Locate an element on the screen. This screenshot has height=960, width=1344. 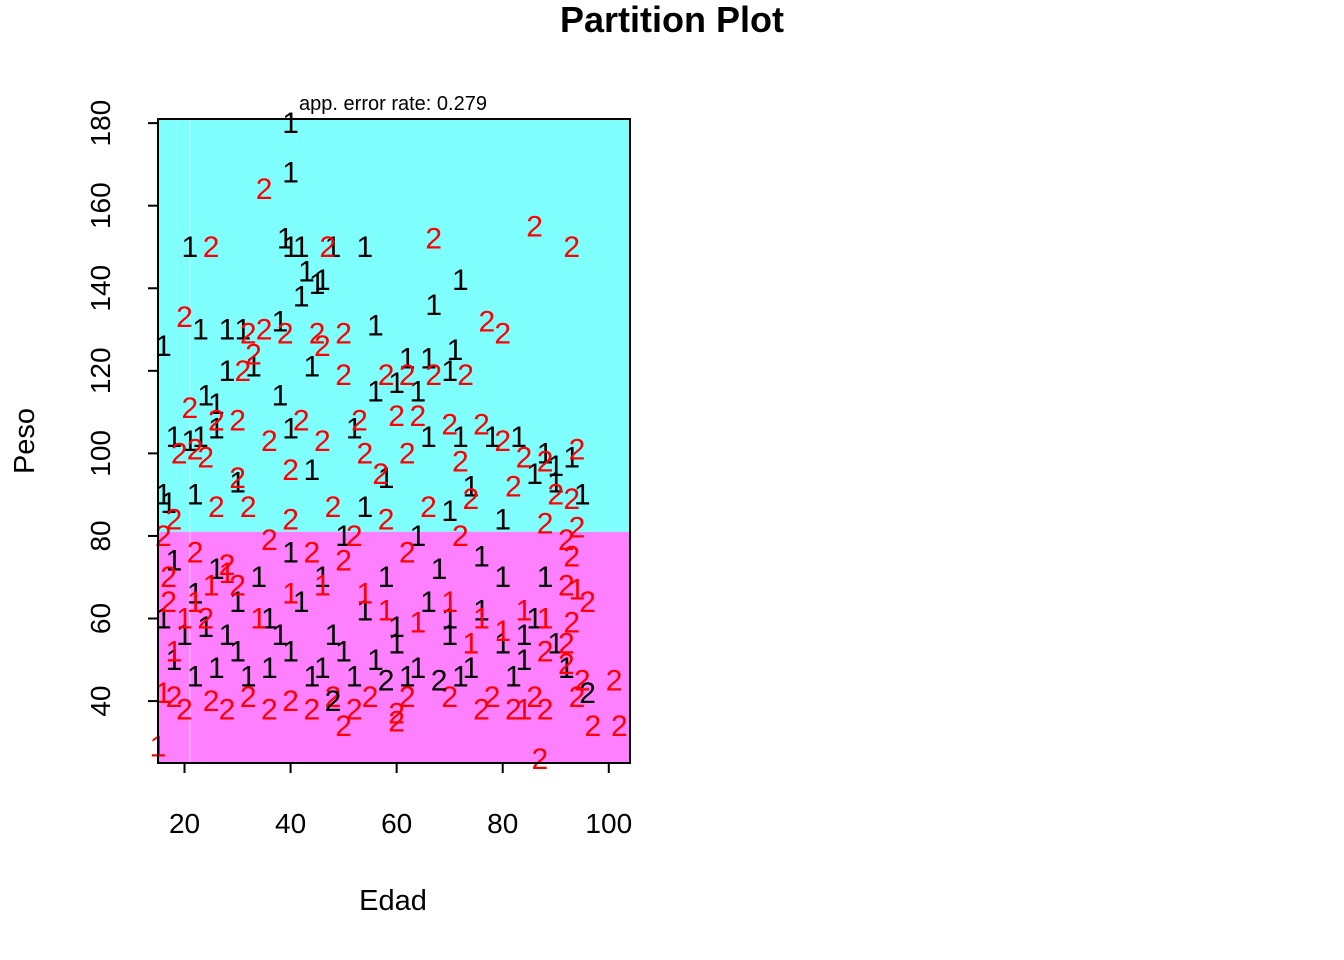
x-tick-label: 100 is located at coordinates (608, 823).